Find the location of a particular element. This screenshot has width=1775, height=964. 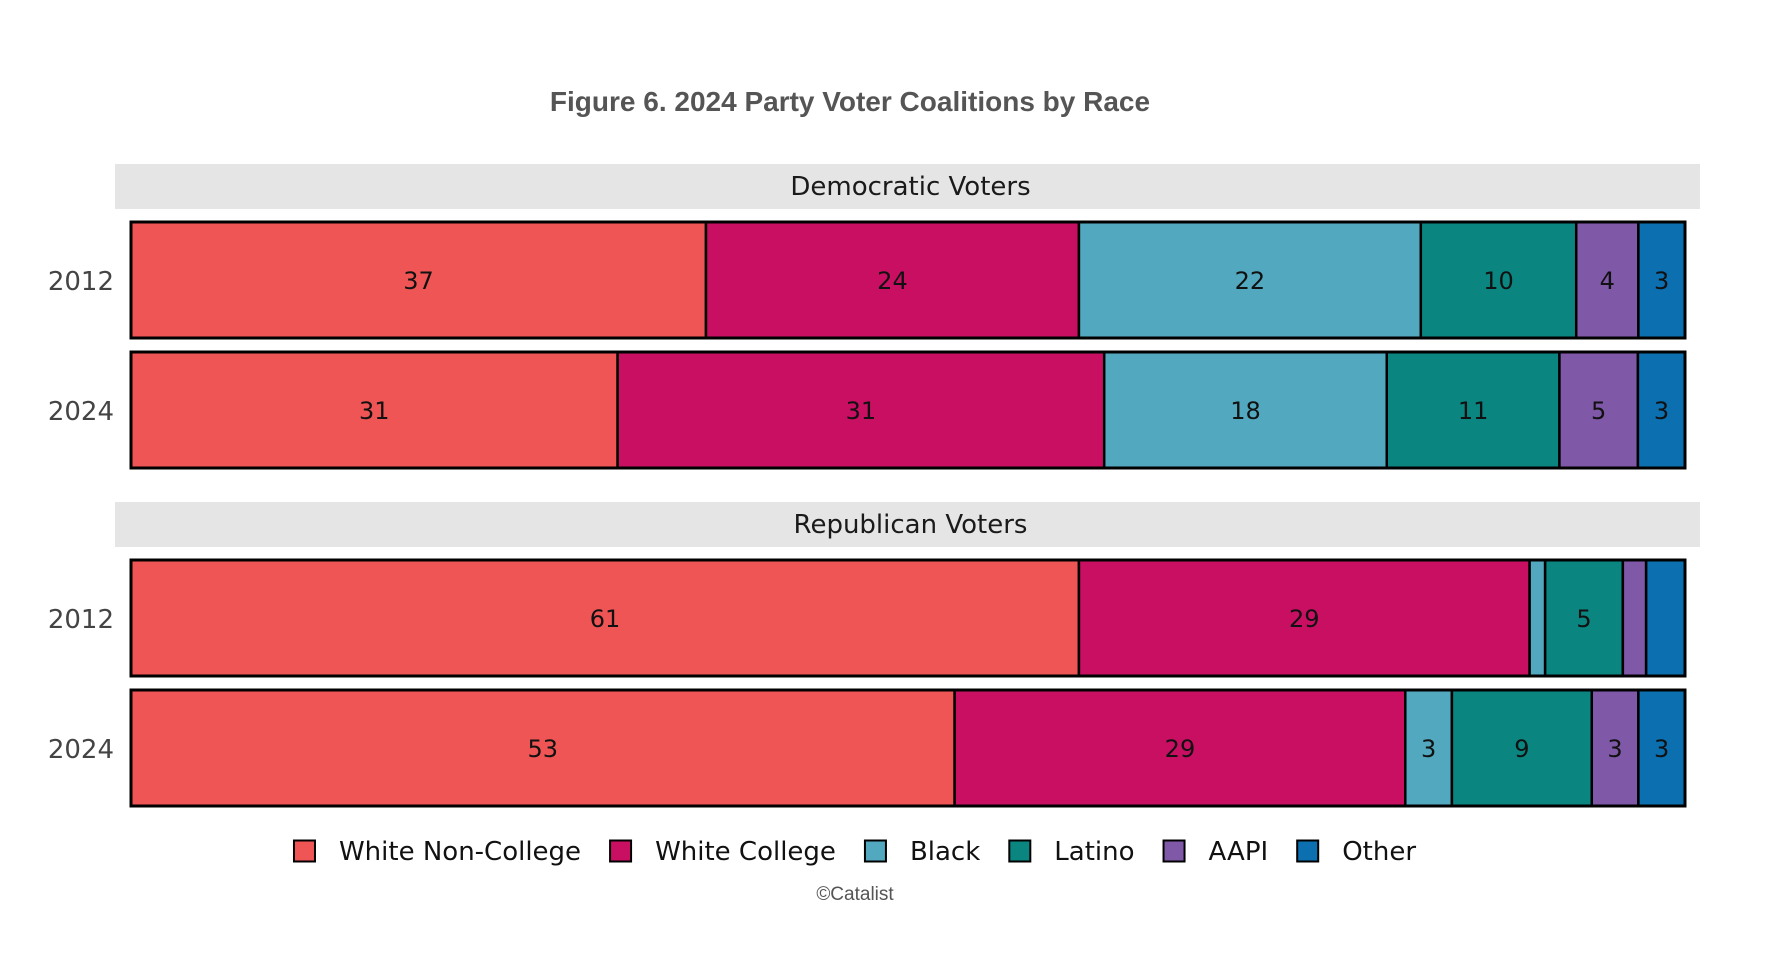

bar-2012: 2012 37 24 22 10 4 3 is located at coordinates (867, 280).